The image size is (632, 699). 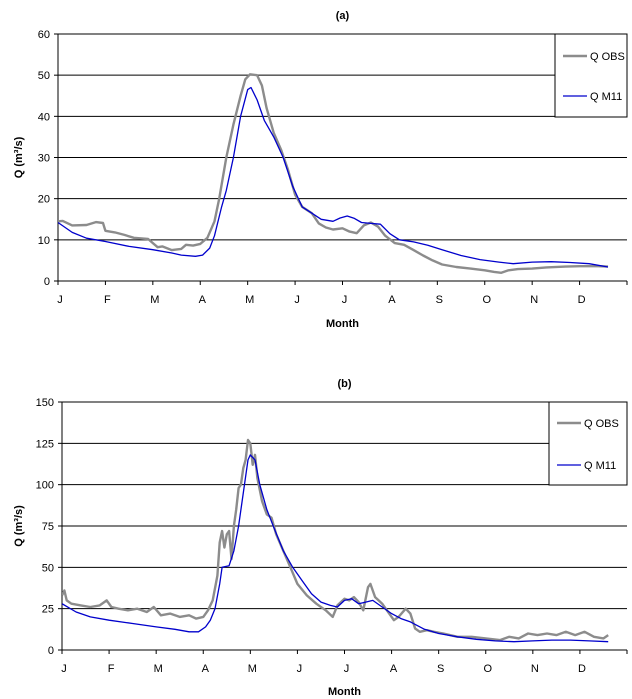 I want to click on y-tick-label: 100, so click(x=45, y=486).